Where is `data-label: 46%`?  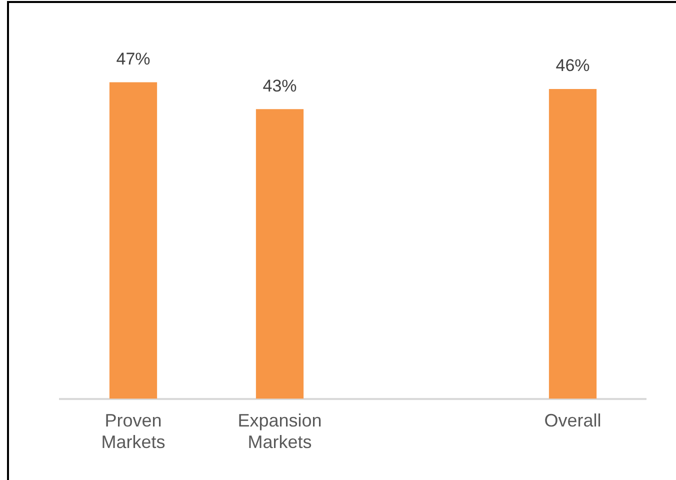
data-label: 46% is located at coordinates (573, 66).